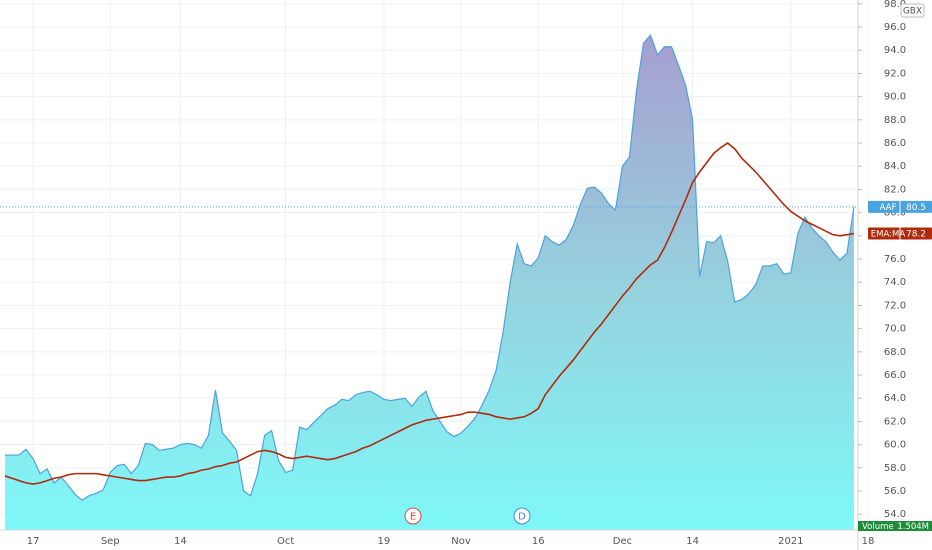  What do you see at coordinates (622, 541) in the screenshot?
I see `x-tick-label: Dec` at bounding box center [622, 541].